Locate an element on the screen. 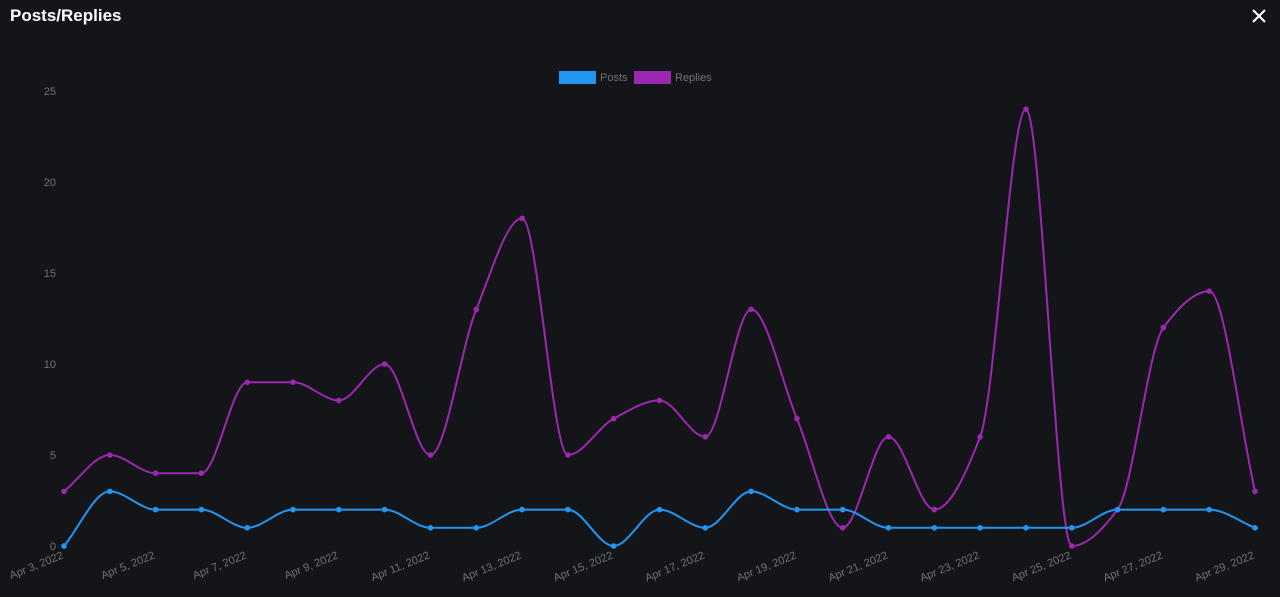  modal-title: Posts/Replies is located at coordinates (66, 15).